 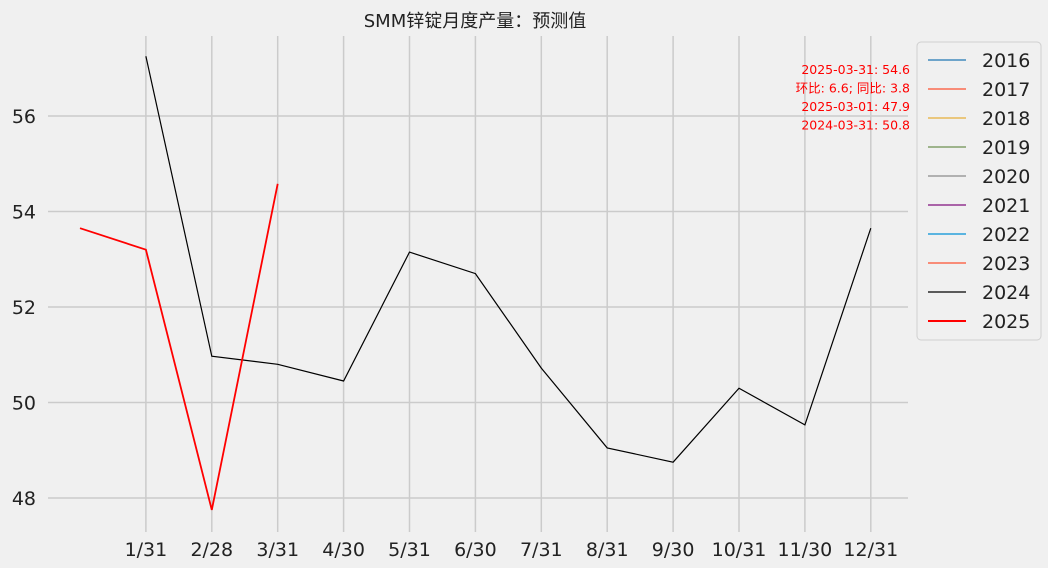 What do you see at coordinates (1006, 119) in the screenshot?
I see `legend-label: 2018` at bounding box center [1006, 119].